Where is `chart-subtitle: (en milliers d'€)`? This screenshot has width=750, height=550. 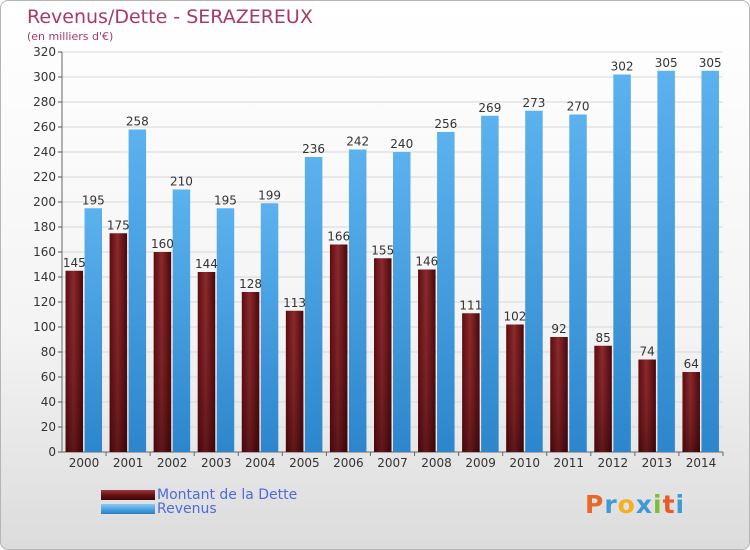 chart-subtitle: (en milliers d'€) is located at coordinates (70, 36).